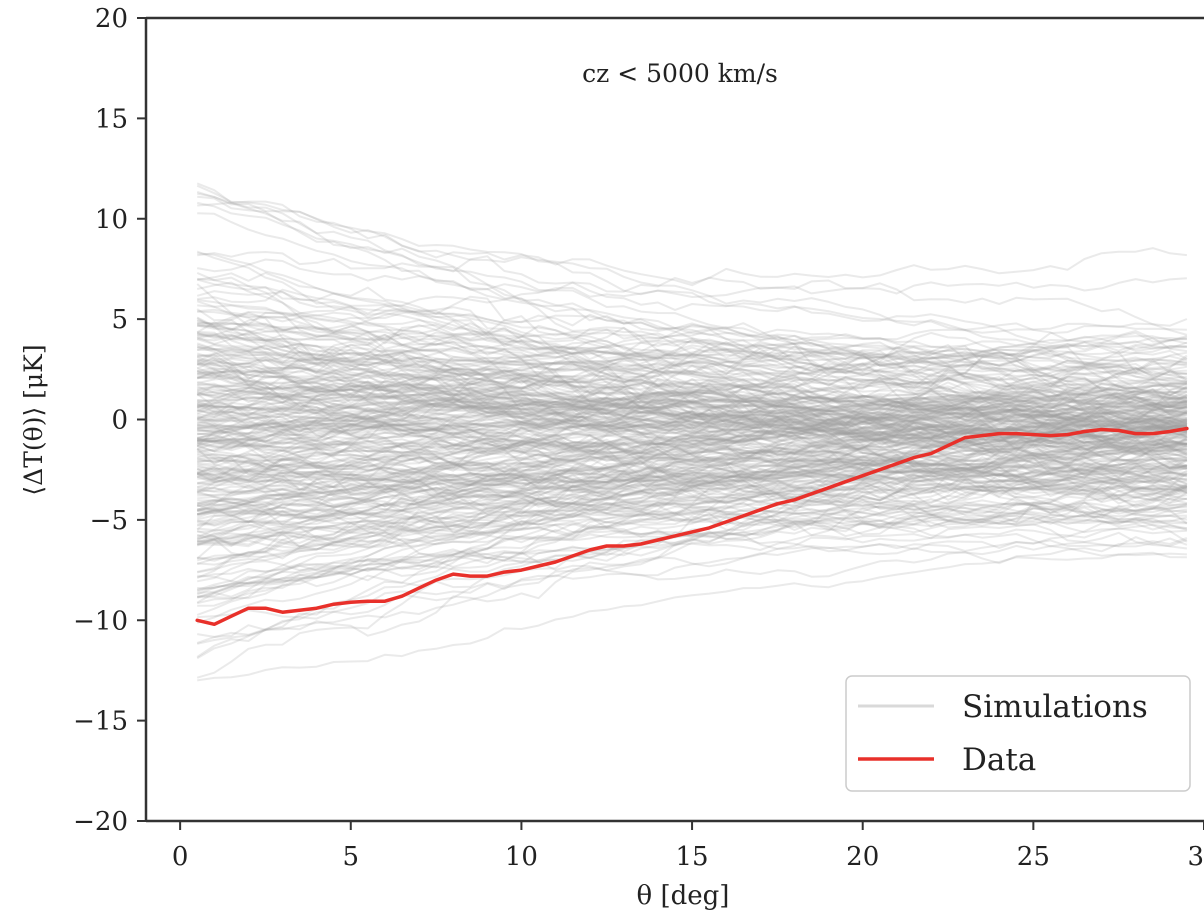  What do you see at coordinates (100, 722) in the screenshot?
I see `y-tick-label: −15` at bounding box center [100, 722].